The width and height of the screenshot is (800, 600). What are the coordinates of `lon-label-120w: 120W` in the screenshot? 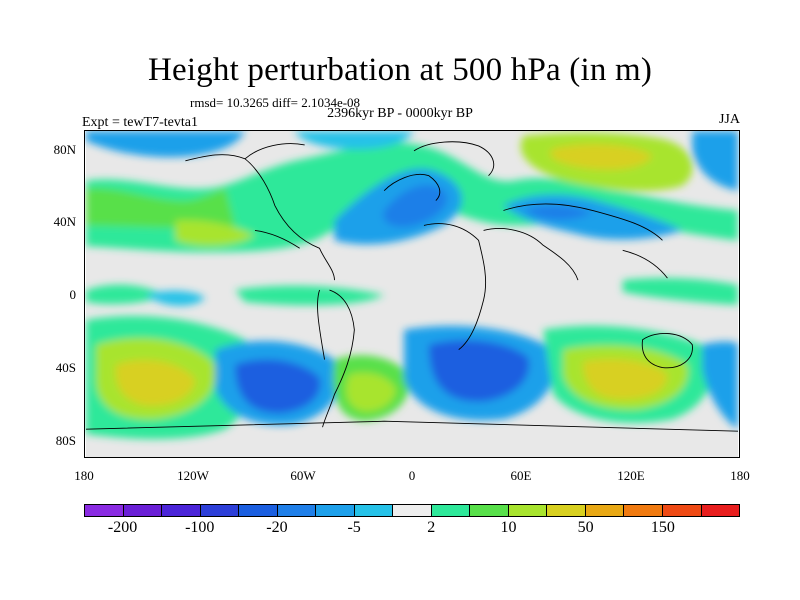 It's located at (193, 475).